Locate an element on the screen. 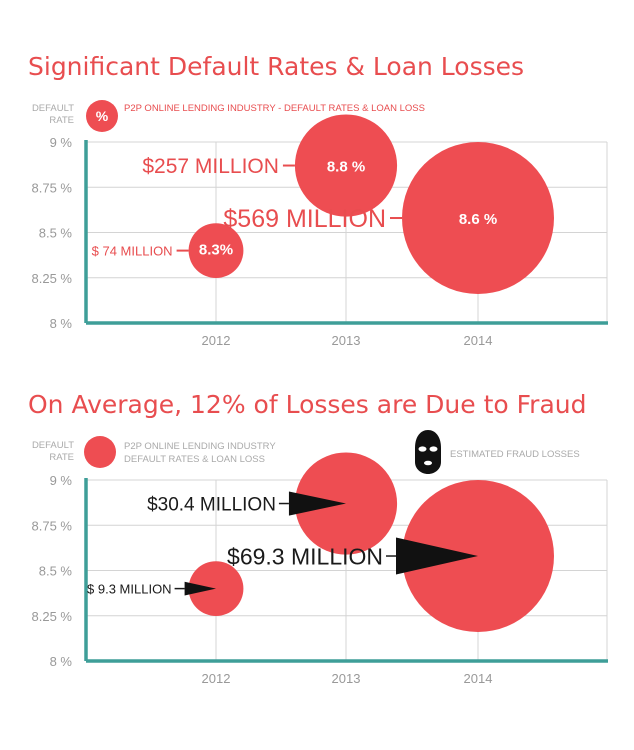 The height and width of the screenshot is (750, 634). bubble-label: 8.6 % is located at coordinates (478, 219).